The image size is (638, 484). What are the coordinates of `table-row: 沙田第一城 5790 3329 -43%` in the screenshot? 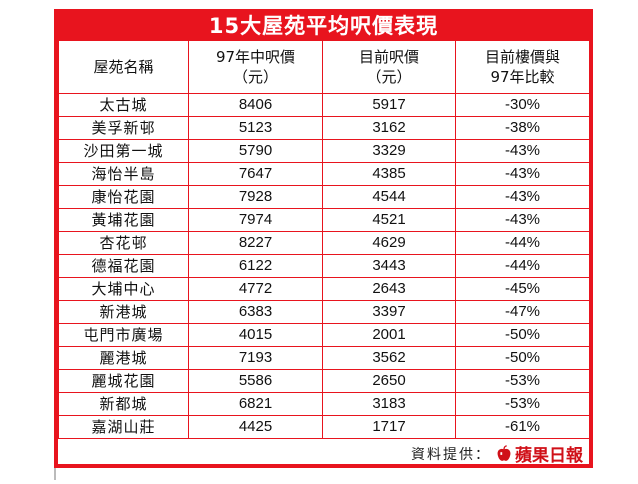 It's located at (324, 151).